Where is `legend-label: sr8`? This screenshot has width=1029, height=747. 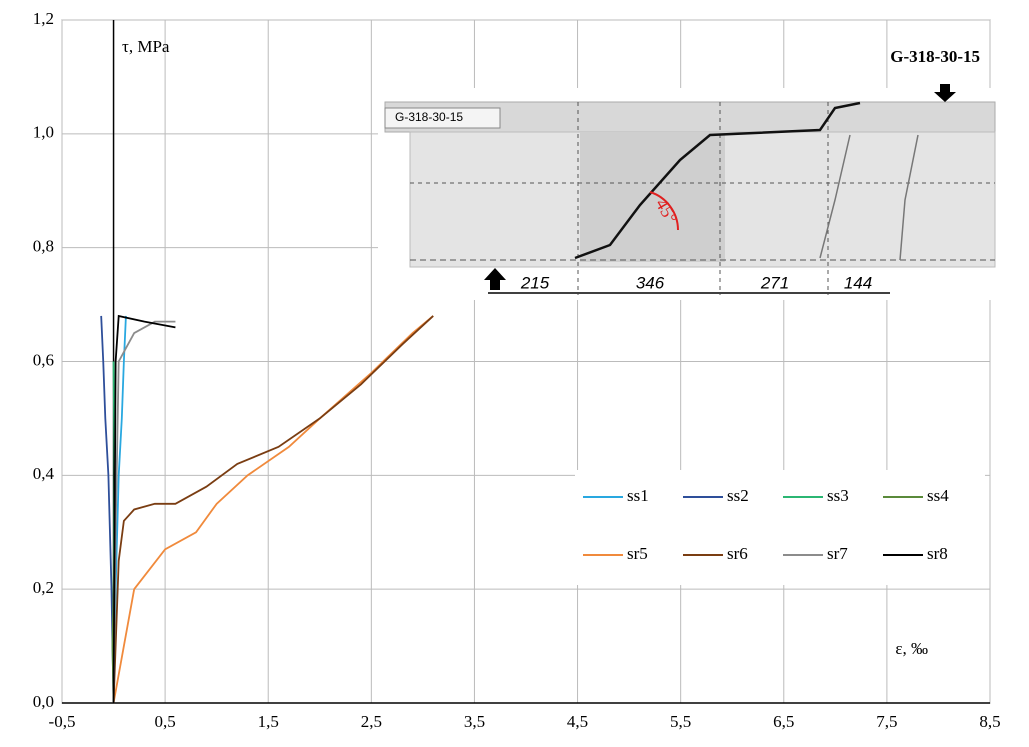
legend-label: sr8 is located at coordinates (937, 553).